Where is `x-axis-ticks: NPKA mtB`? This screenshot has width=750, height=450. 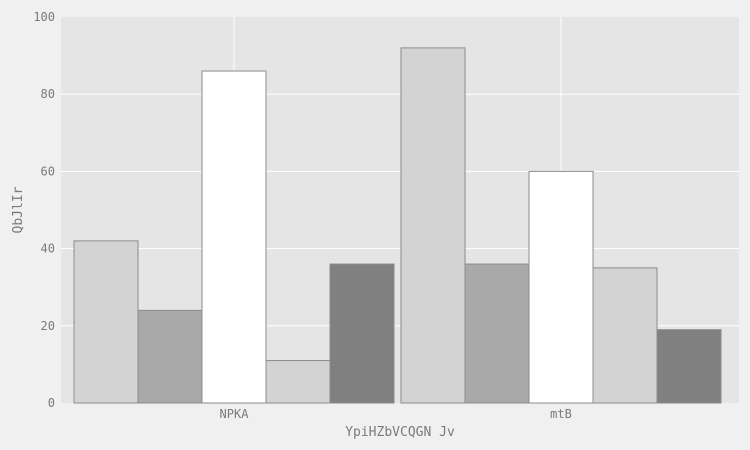 x-axis-ticks: NPKA mtB is located at coordinates (396, 414).